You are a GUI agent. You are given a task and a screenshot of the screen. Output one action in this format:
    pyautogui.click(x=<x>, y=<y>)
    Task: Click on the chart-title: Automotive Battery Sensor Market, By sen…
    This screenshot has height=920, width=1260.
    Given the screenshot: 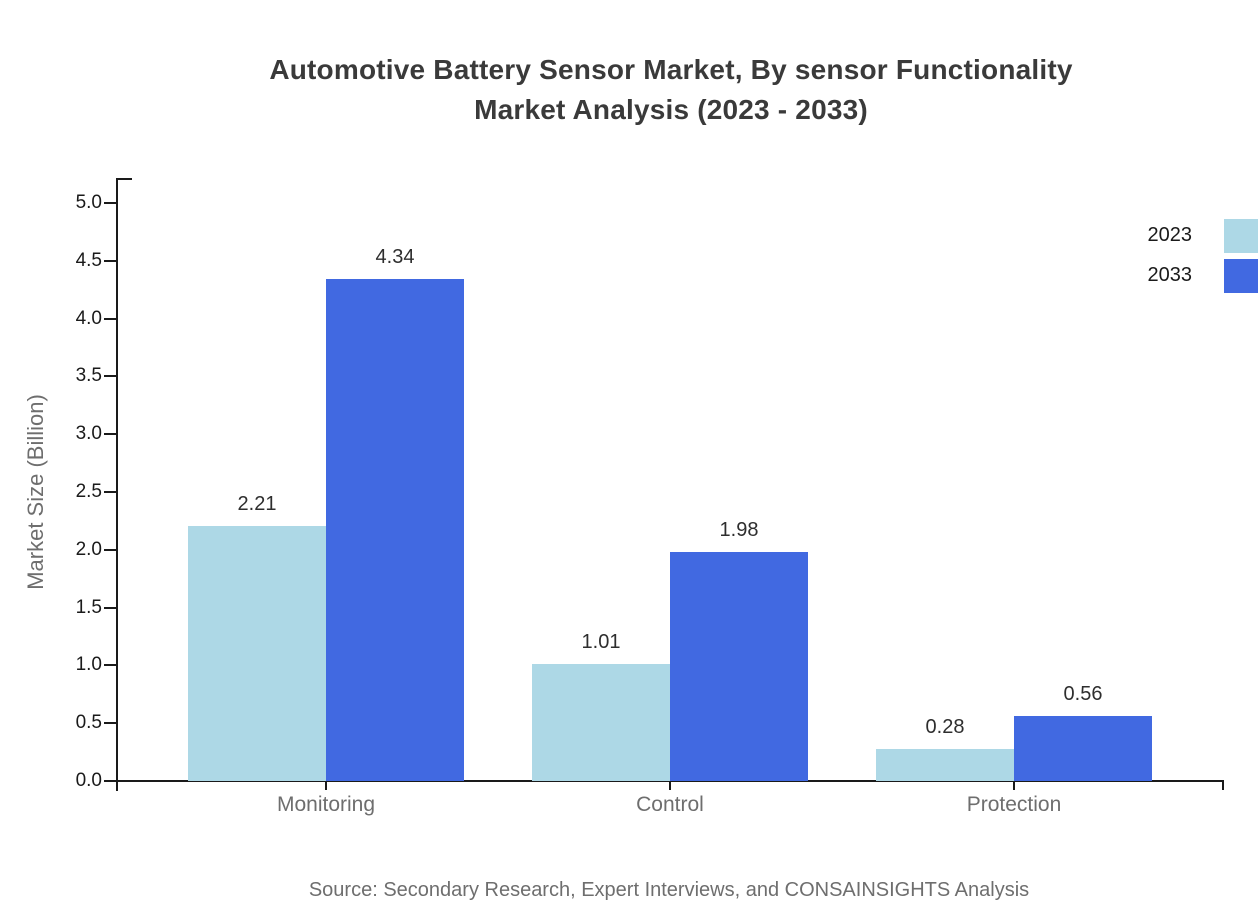 What is the action you would take?
    pyautogui.click(x=671, y=90)
    